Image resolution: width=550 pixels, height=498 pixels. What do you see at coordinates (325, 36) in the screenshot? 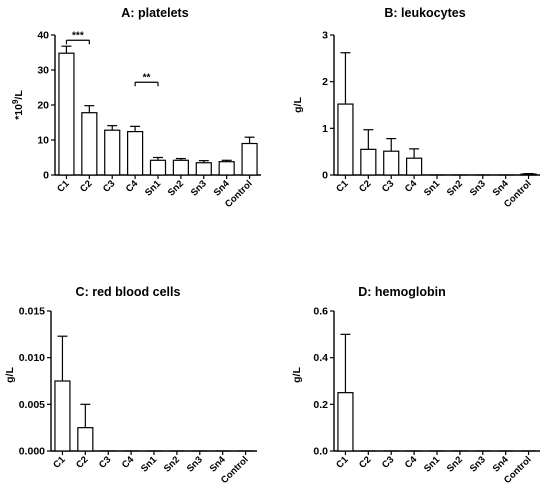
I see `y-tick-label: 3` at bounding box center [325, 36].